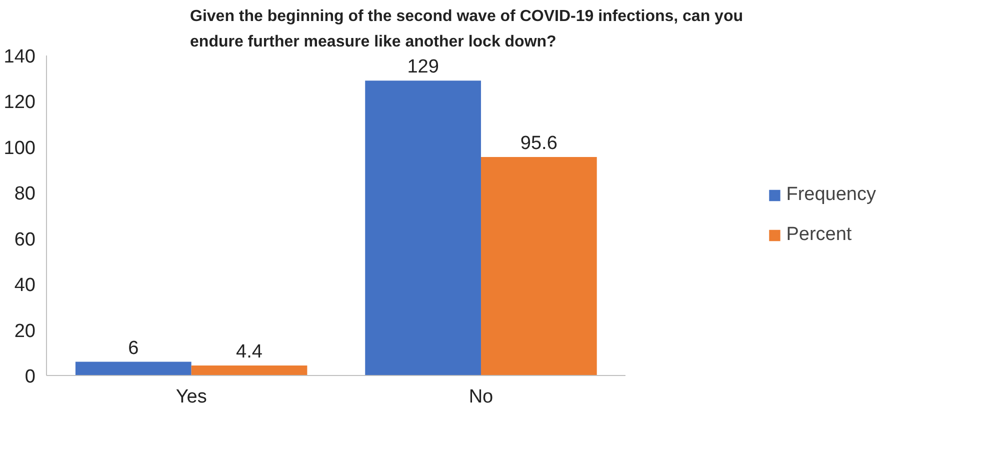 Image resolution: width=999 pixels, height=463 pixels. What do you see at coordinates (539, 143) in the screenshot?
I see `data-label: 95.6` at bounding box center [539, 143].